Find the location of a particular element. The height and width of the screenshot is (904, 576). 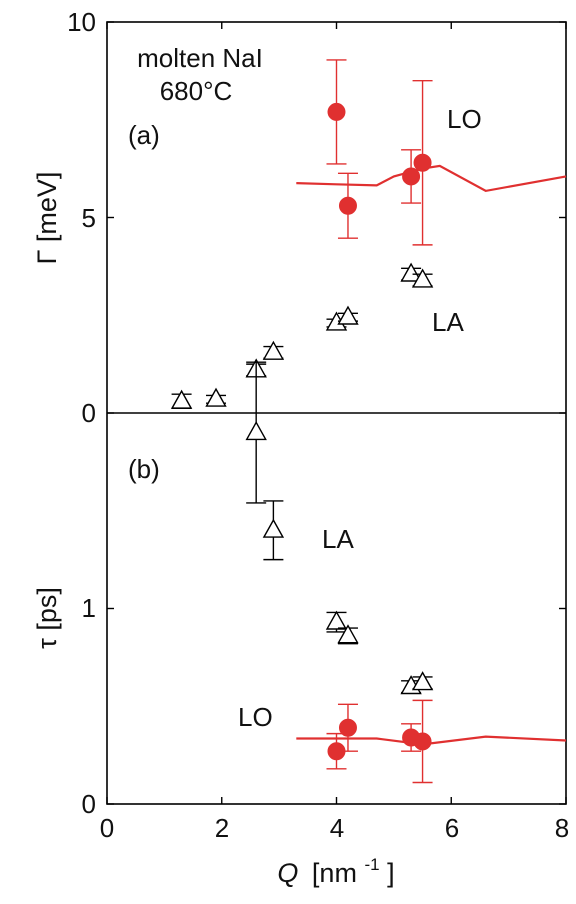

x-tick-label-4: 4 is located at coordinates (337, 828).